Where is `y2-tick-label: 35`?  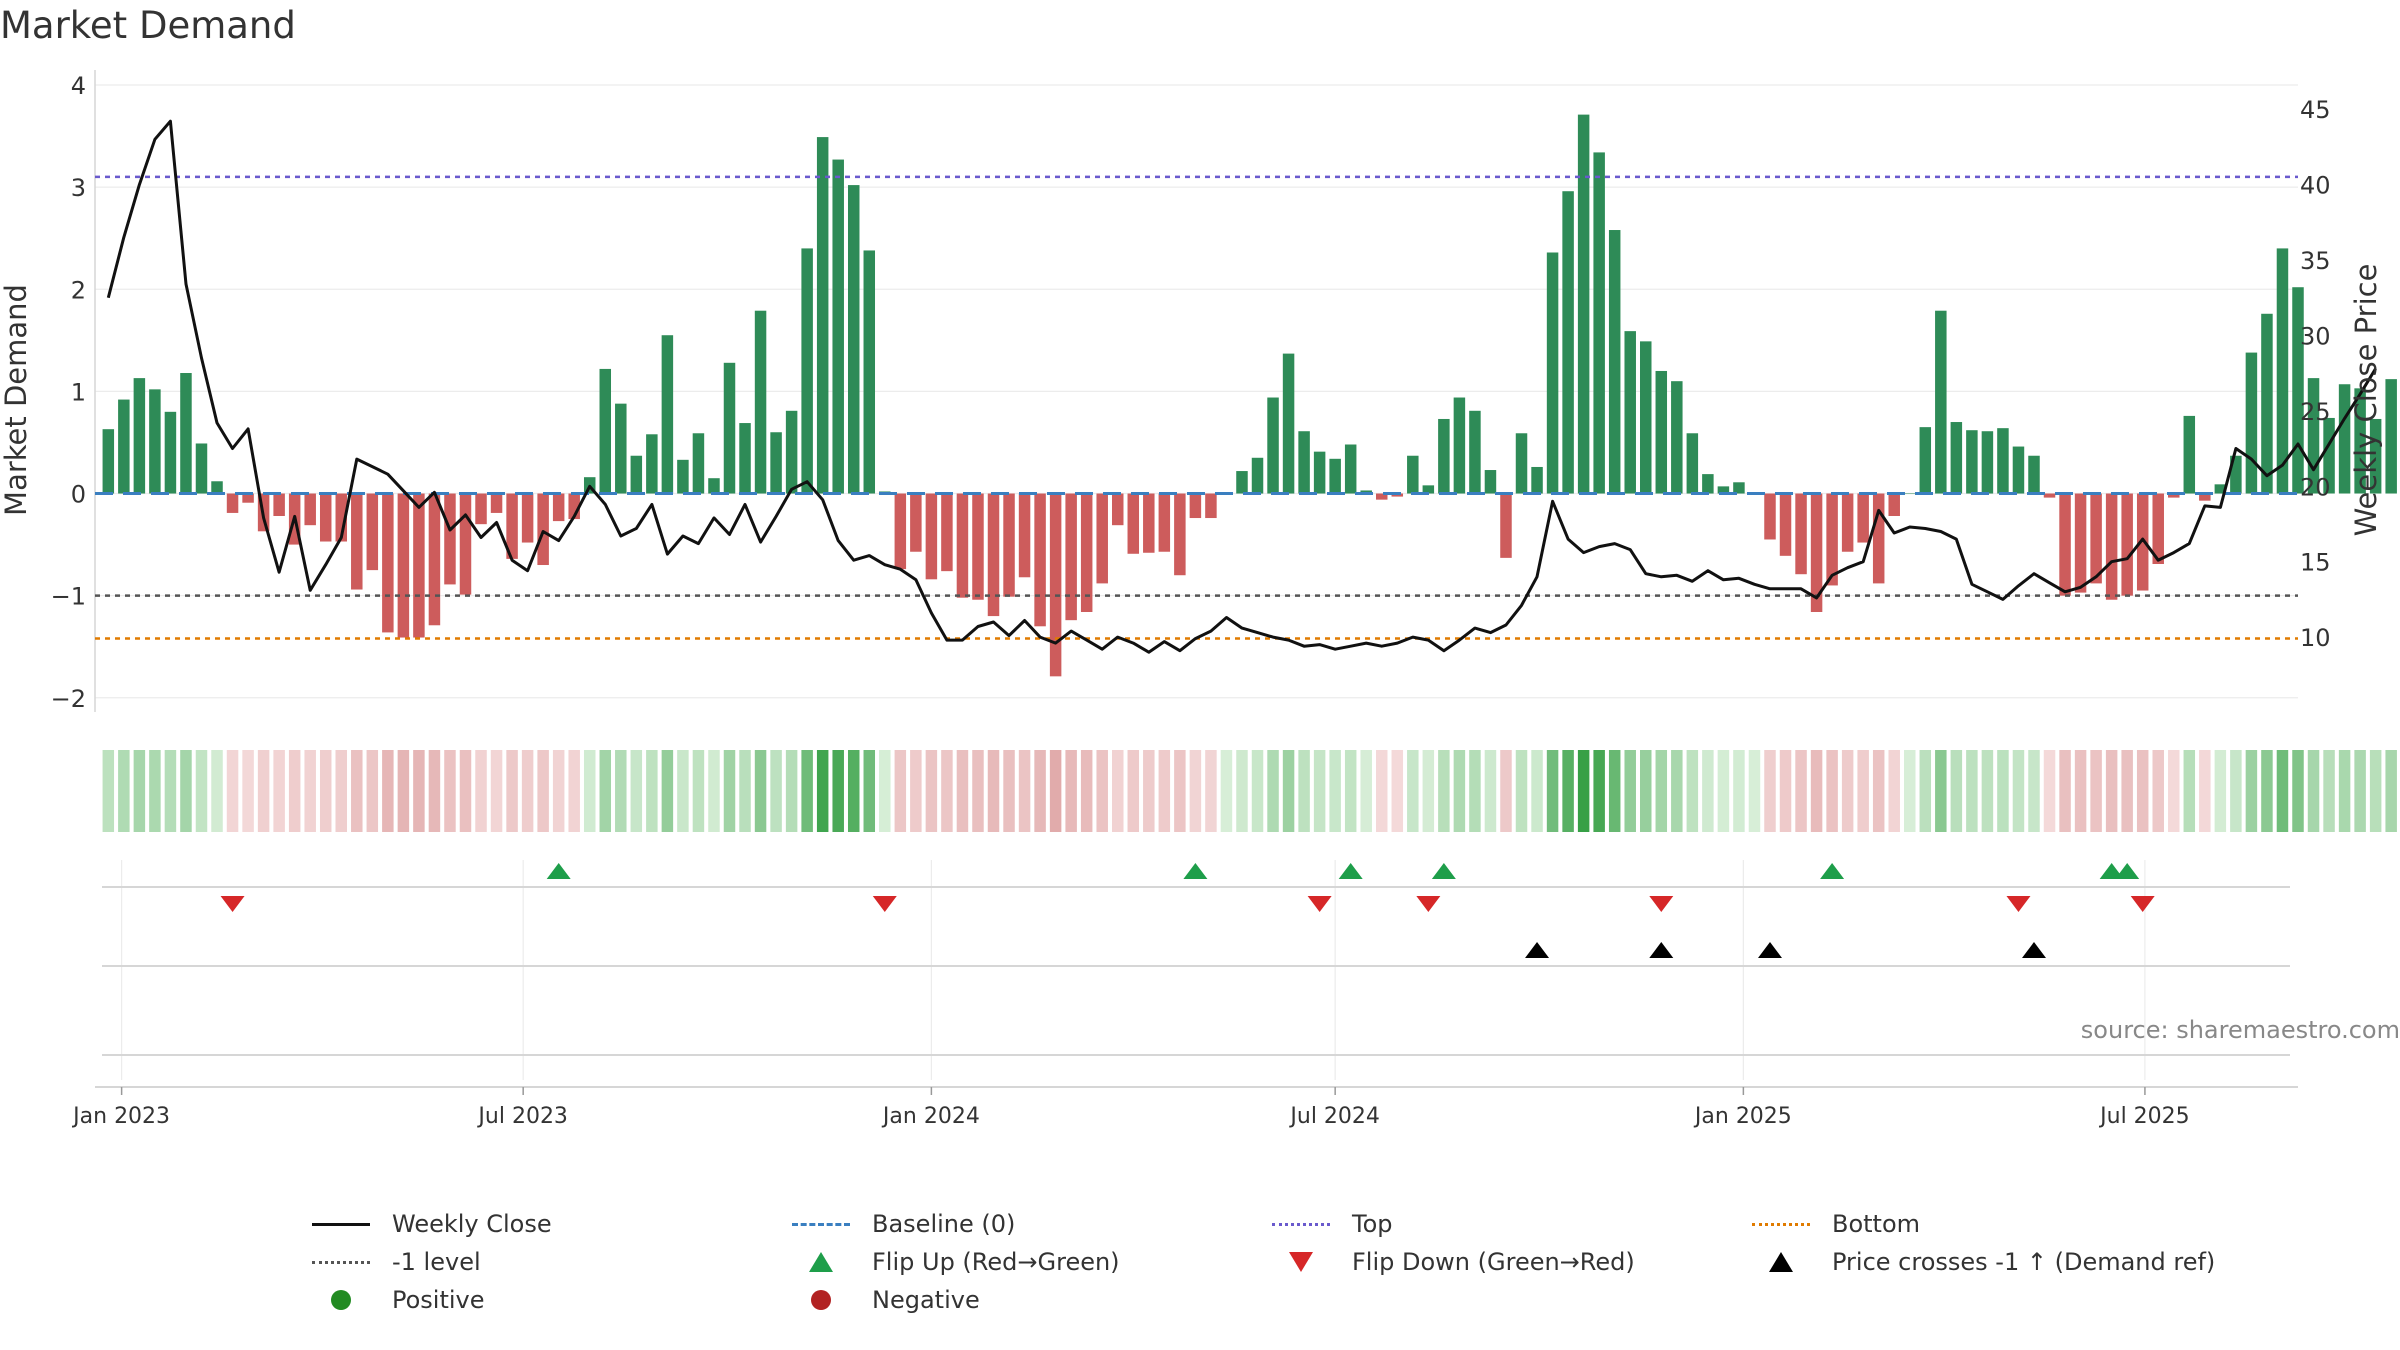 y2-tick-label: 35 is located at coordinates (2315, 261).